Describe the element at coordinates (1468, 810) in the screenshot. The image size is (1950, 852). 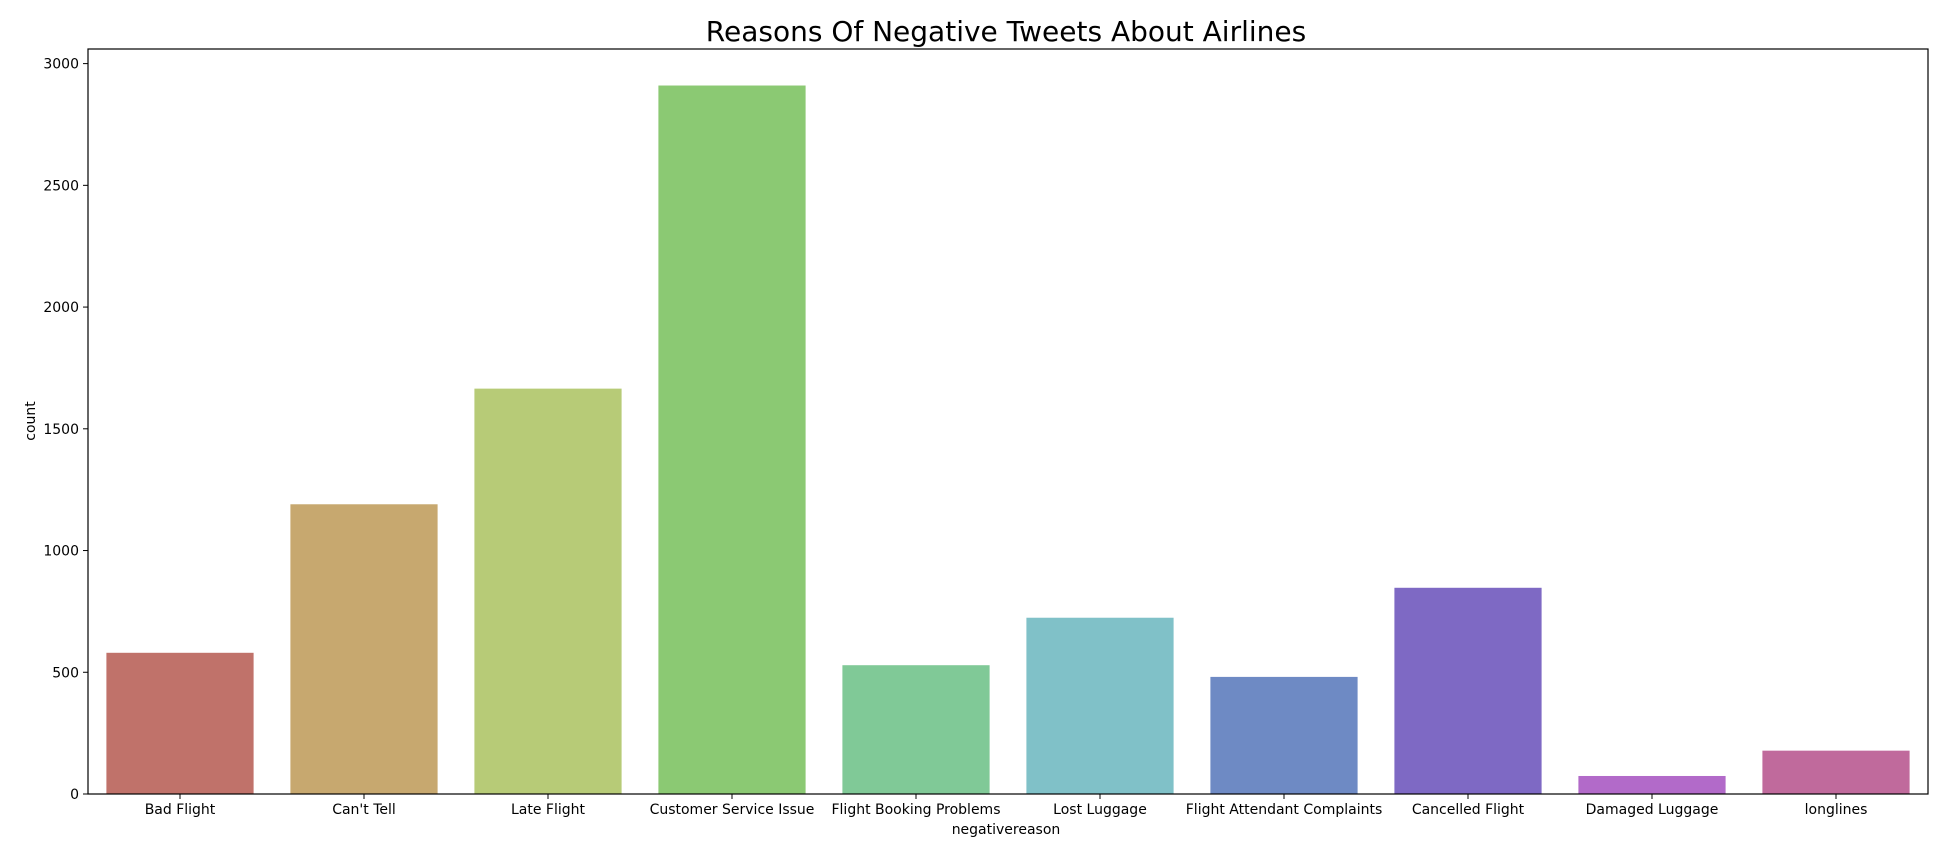
I see `x-tick-label: Cancelled Flight` at that location.